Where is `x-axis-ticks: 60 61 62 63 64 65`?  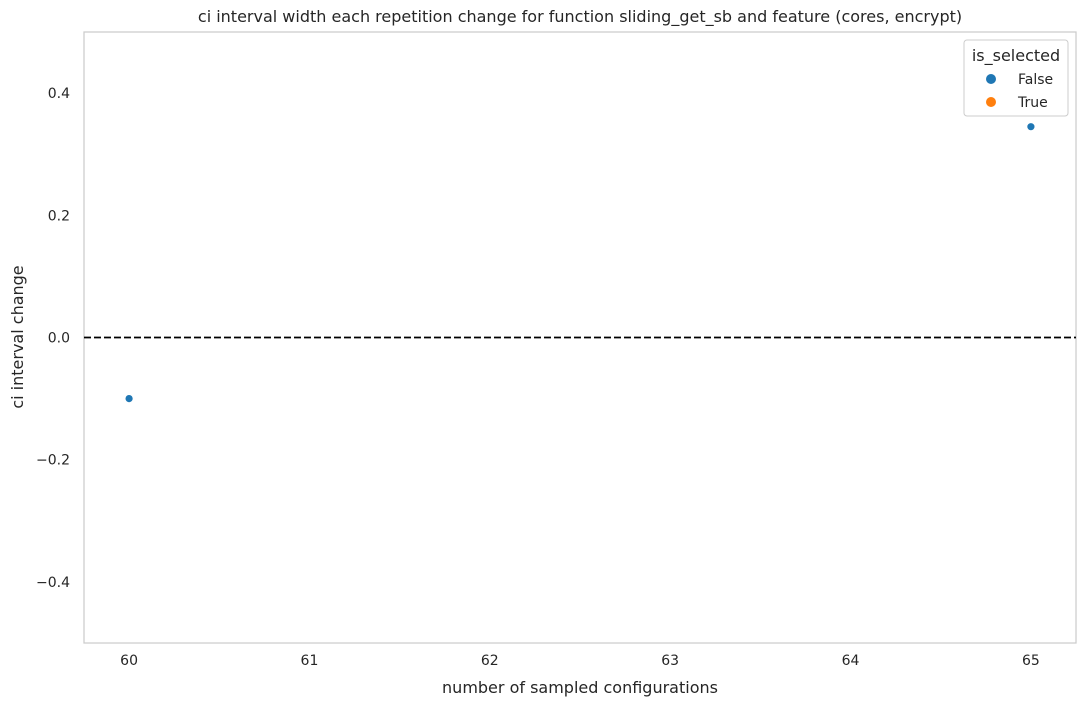 x-axis-ticks: 60 61 62 63 64 65 is located at coordinates (580, 661).